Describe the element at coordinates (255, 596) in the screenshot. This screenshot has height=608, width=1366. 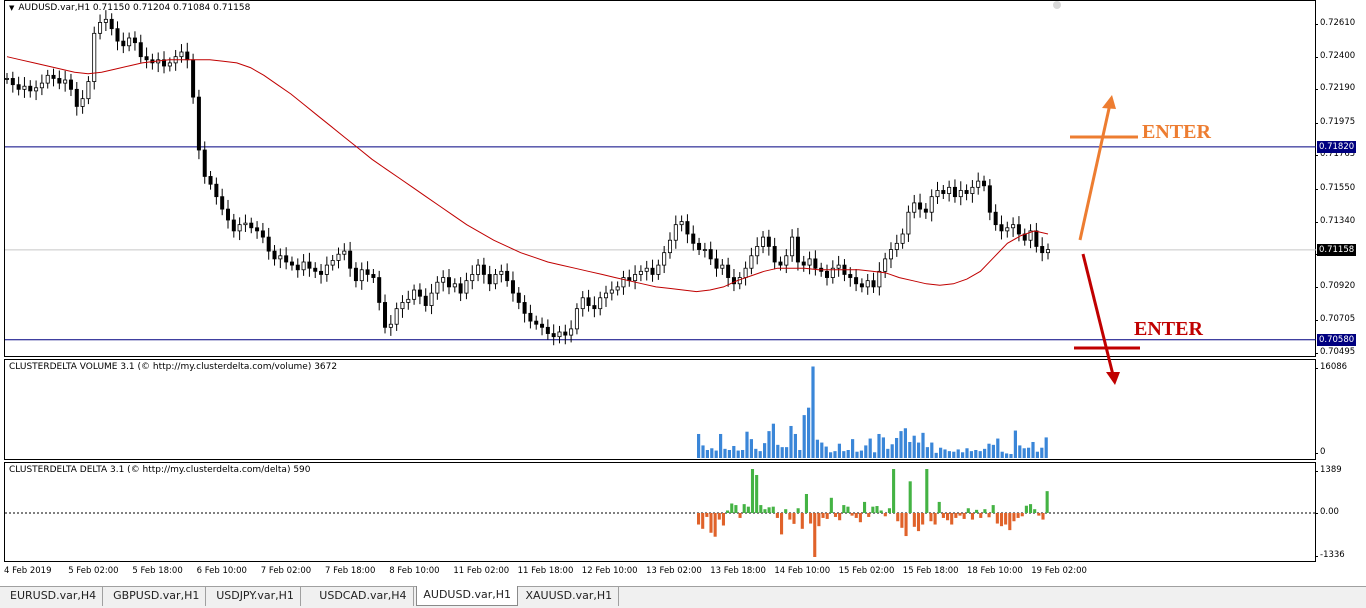
I see `symbol-tab-usdjpy-var-h1: USDJPY.var,H1` at that location.